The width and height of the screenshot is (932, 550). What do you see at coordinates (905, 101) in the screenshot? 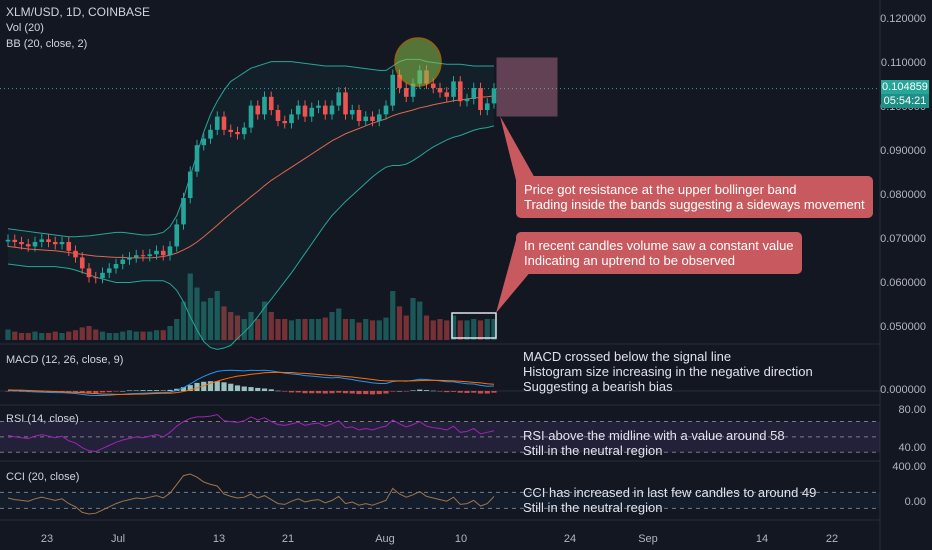
I see `countdown-tag: 05:54:21` at bounding box center [905, 101].